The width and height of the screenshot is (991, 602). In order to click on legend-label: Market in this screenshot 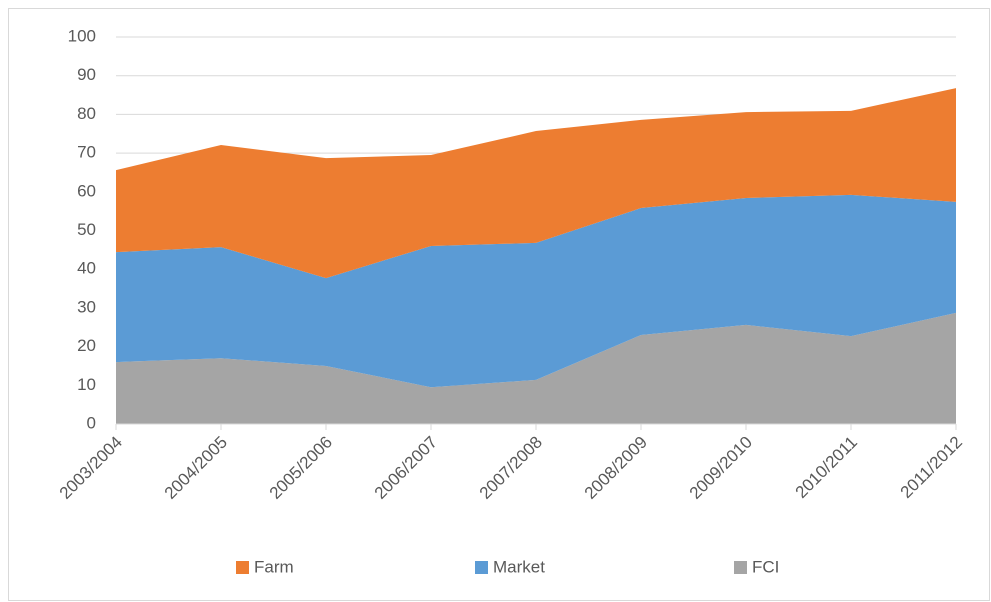, I will do `click(519, 566)`.